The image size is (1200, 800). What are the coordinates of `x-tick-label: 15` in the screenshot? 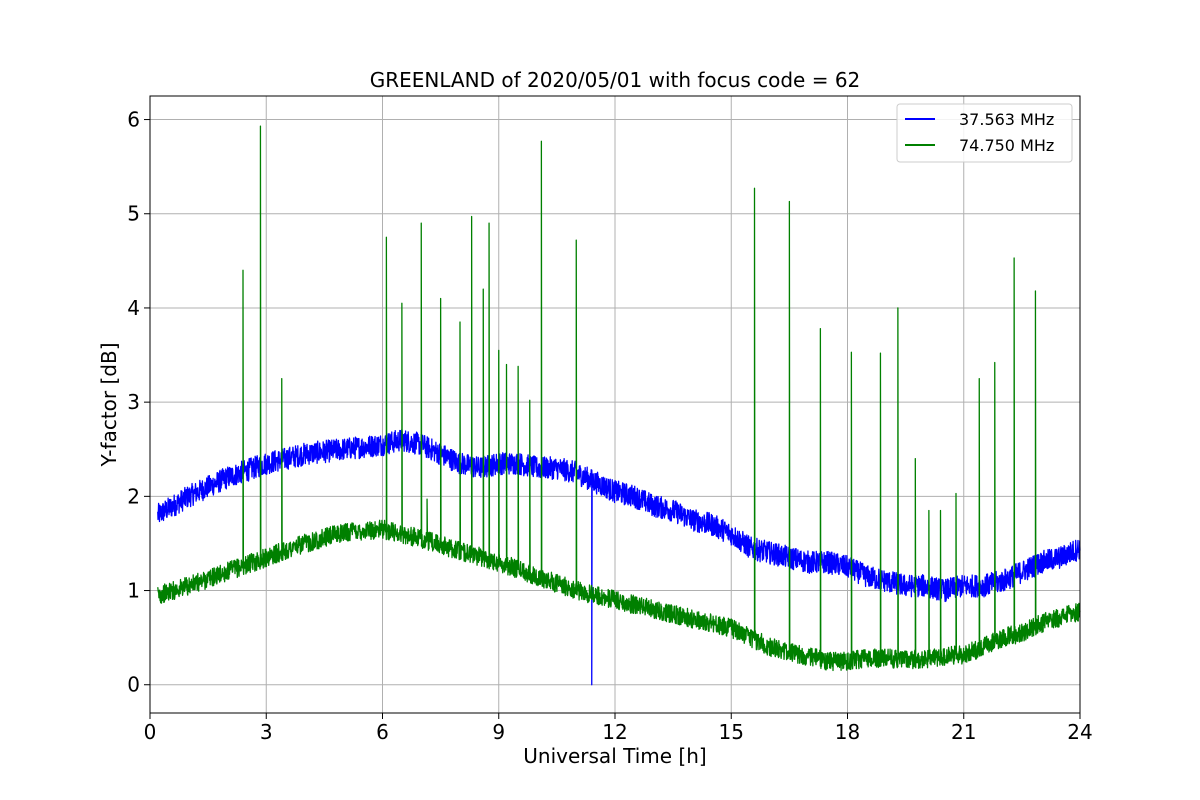 It's located at (731, 732).